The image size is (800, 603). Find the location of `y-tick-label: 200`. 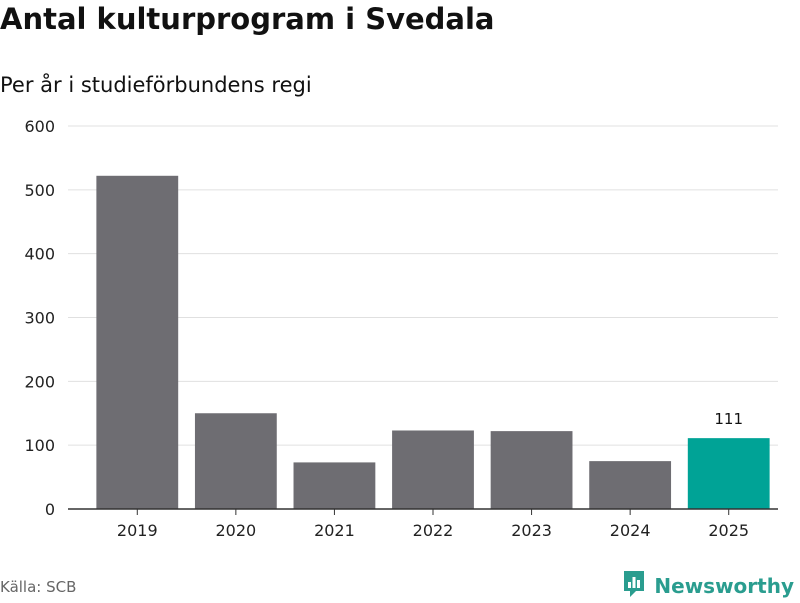

y-tick-label: 200 is located at coordinates (39, 381).